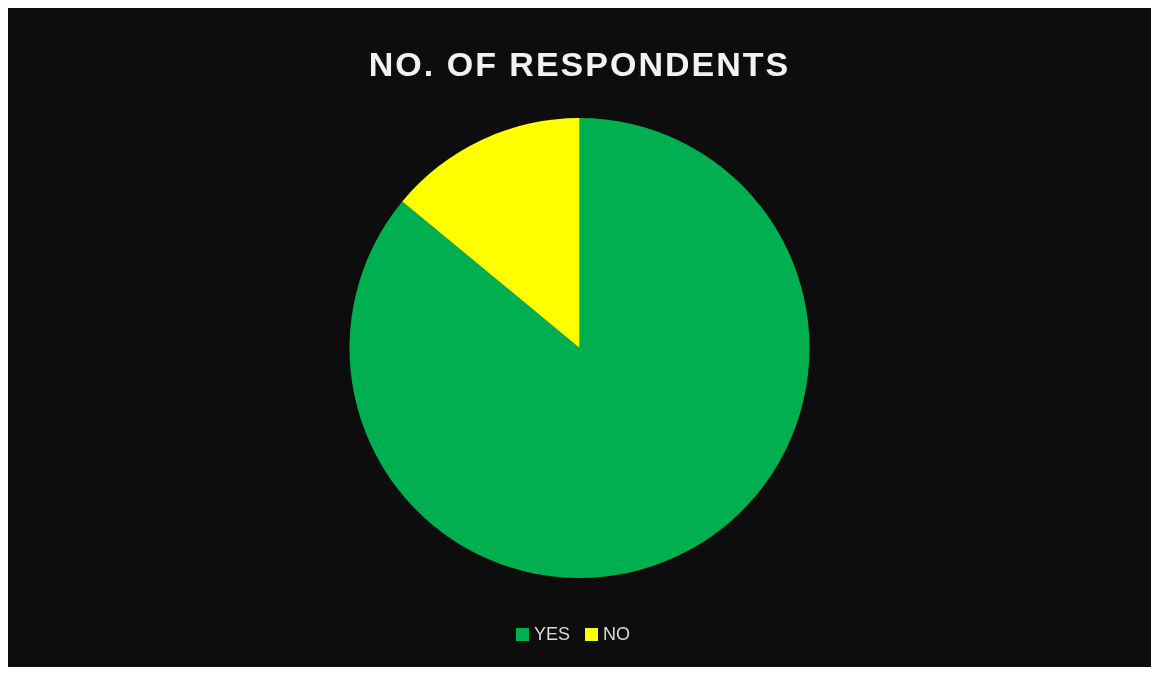  What do you see at coordinates (579, 64) in the screenshot?
I see `chart-title: NO. OF RESPONDENTS` at bounding box center [579, 64].